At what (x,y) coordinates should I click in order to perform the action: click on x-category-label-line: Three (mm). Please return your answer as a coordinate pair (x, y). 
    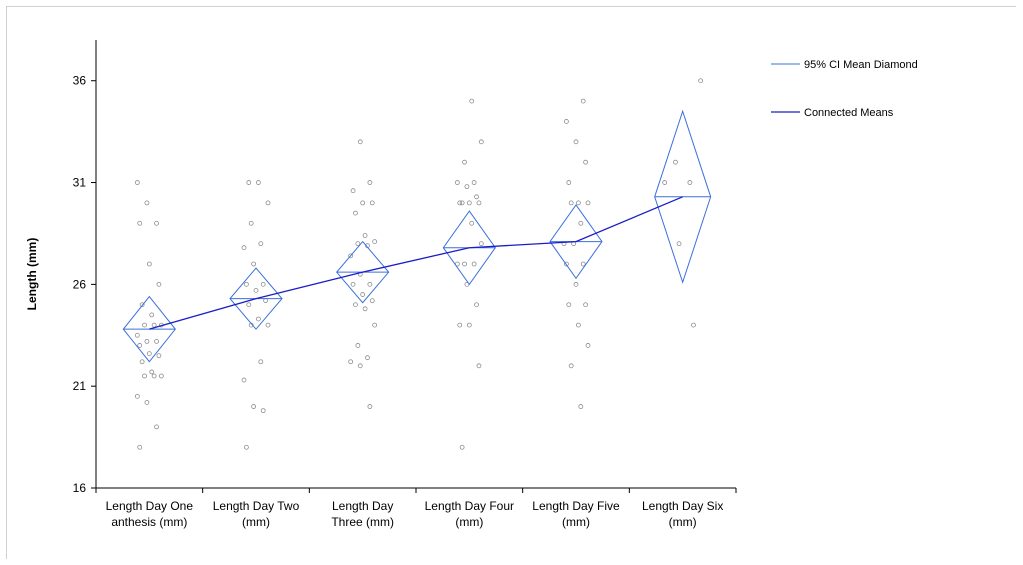
    Looking at the image, I should click on (362, 522).